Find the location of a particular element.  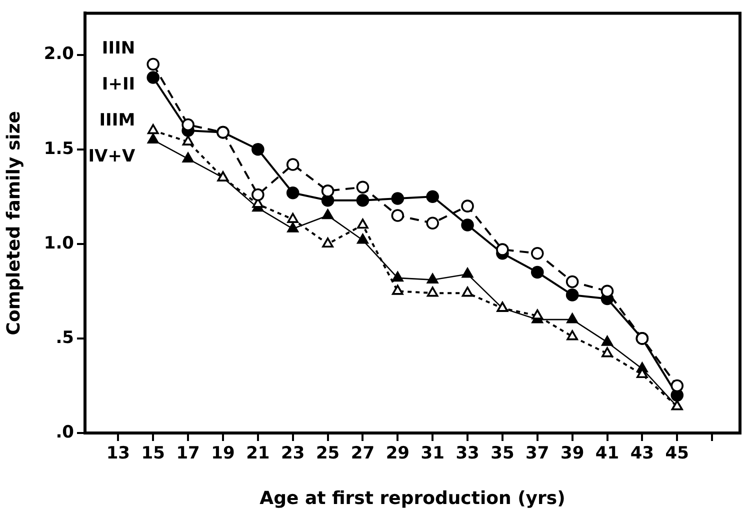

y-tick-label: 1.5 is located at coordinates (59, 148).